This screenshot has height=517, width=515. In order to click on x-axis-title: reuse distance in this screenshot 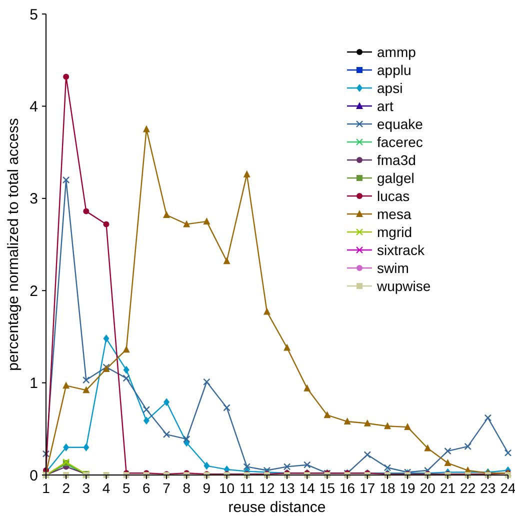, I will do `click(277, 507)`.